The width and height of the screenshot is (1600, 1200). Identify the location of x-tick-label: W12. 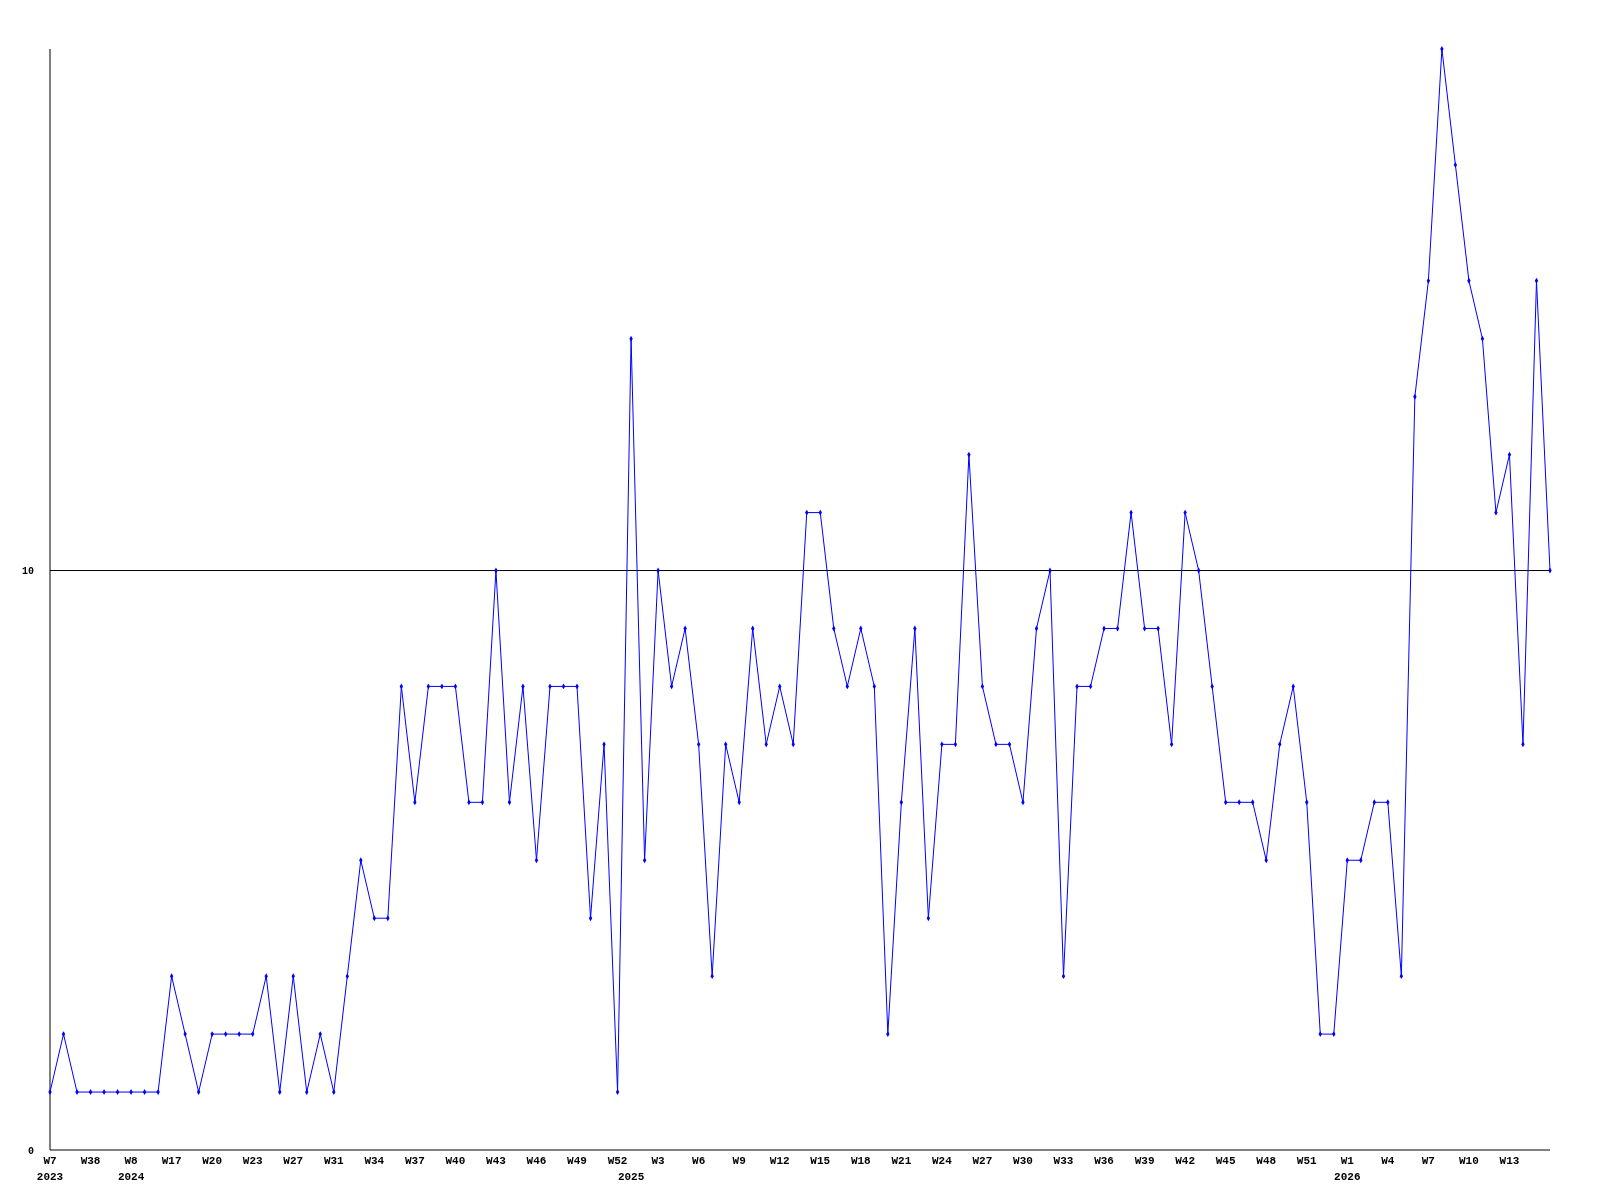
(779, 1161).